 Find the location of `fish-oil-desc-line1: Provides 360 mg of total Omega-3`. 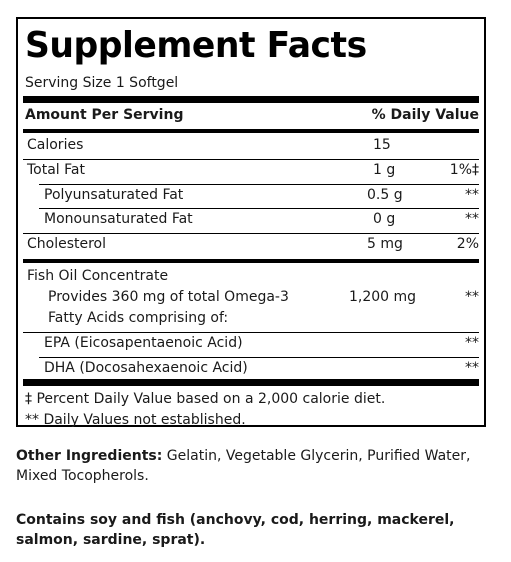

fish-oil-desc-line1: Provides 360 mg of total Omega-3 is located at coordinates (168, 297).